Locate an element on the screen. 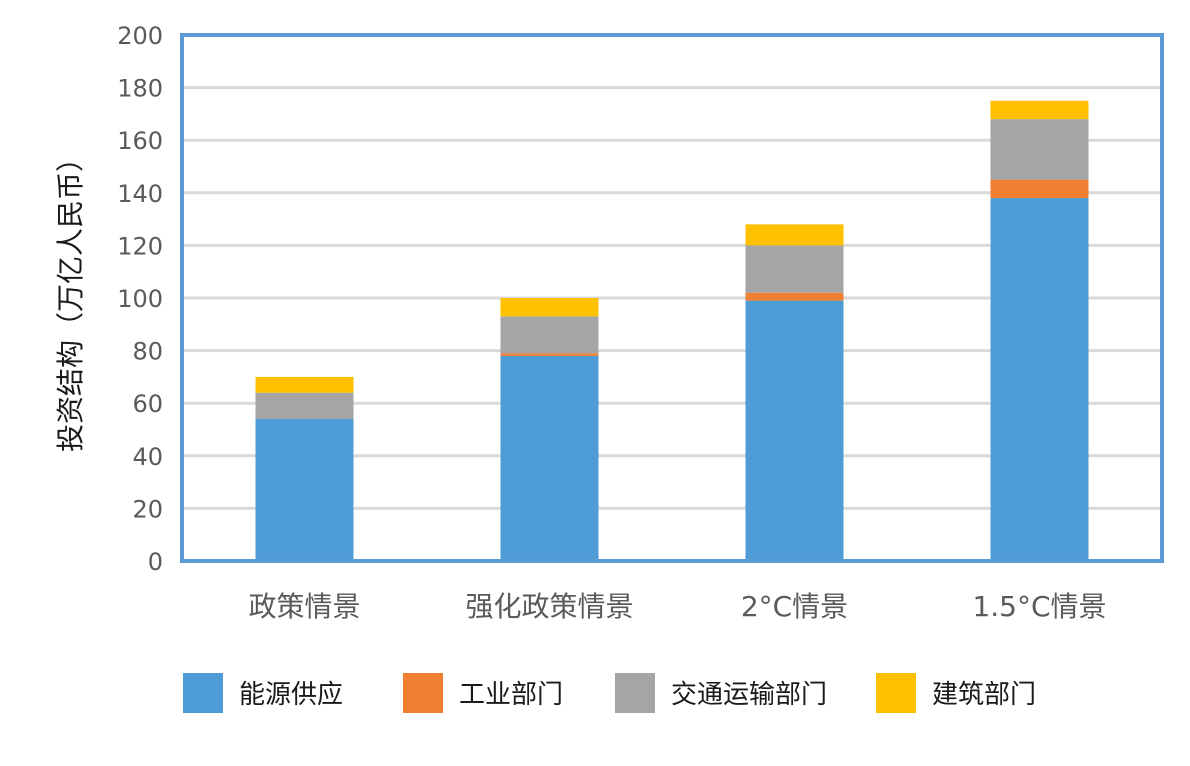 The height and width of the screenshot is (766, 1190). y-axis-ticks: 0 20 40 60 80 100 120 140 160 180 200 is located at coordinates (140, 299).